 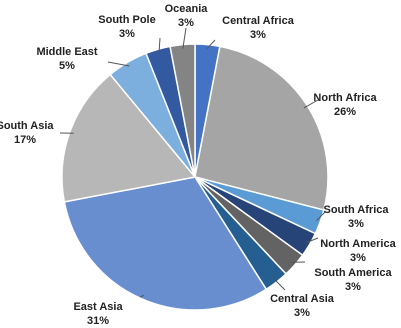 What do you see at coordinates (98, 321) in the screenshot?
I see `slice-value-label: 31%` at bounding box center [98, 321].